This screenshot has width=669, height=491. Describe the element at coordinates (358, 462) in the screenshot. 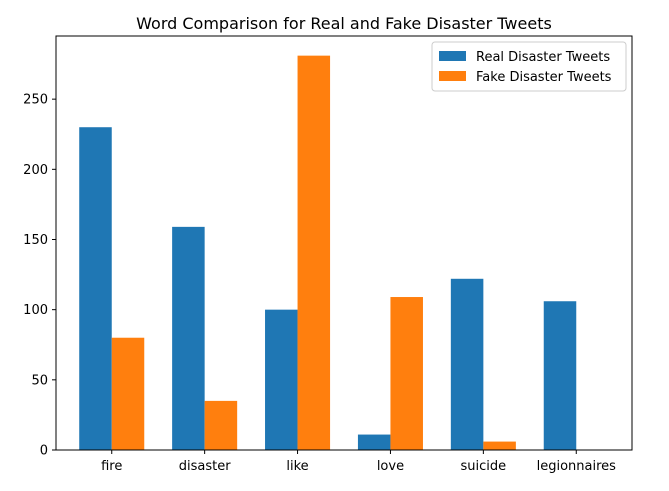

I see `x-axis-ticks: fire disaster like love suicide legionnaires` at that location.